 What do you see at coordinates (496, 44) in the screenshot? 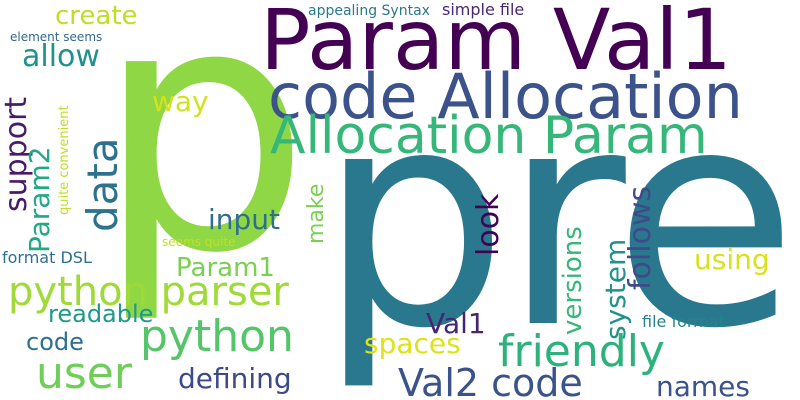
I see `word-param-val1: Param Val1` at bounding box center [496, 44].